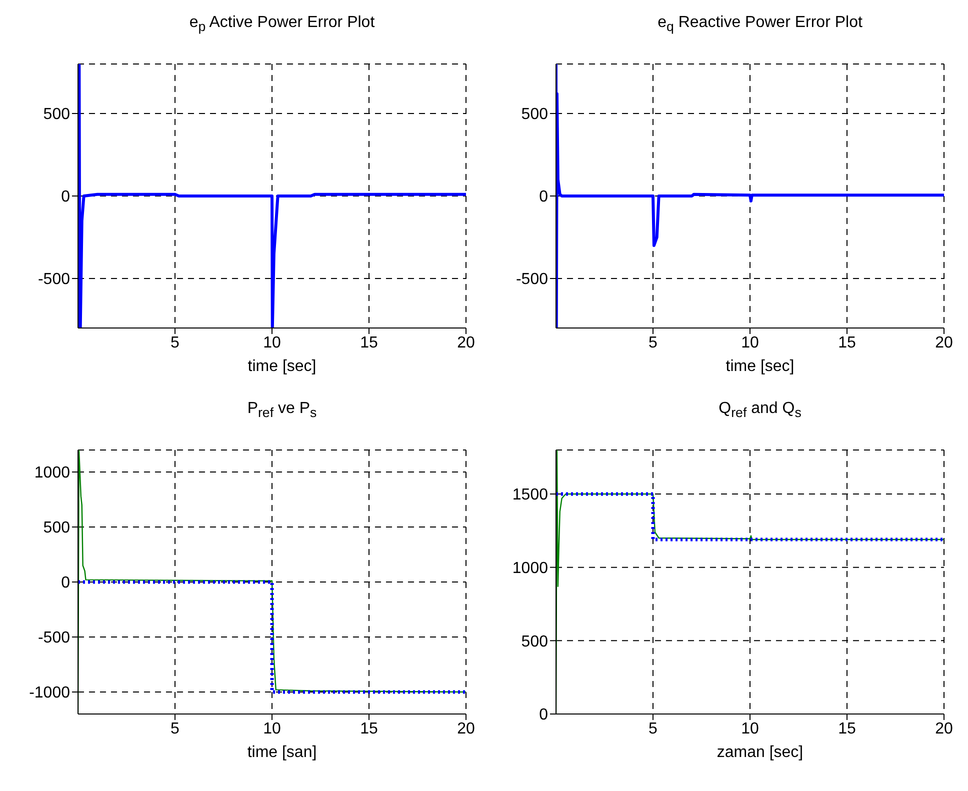 This screenshot has height=791, width=968. Describe the element at coordinates (282, 753) in the screenshot. I see `x-axis-title: time [san]` at that location.